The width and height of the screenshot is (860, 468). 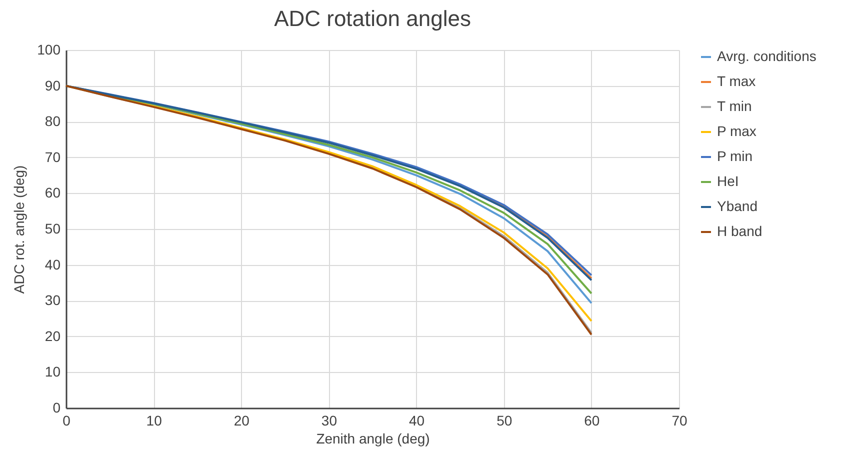 I want to click on x-tick-label: 30, so click(x=329, y=420).